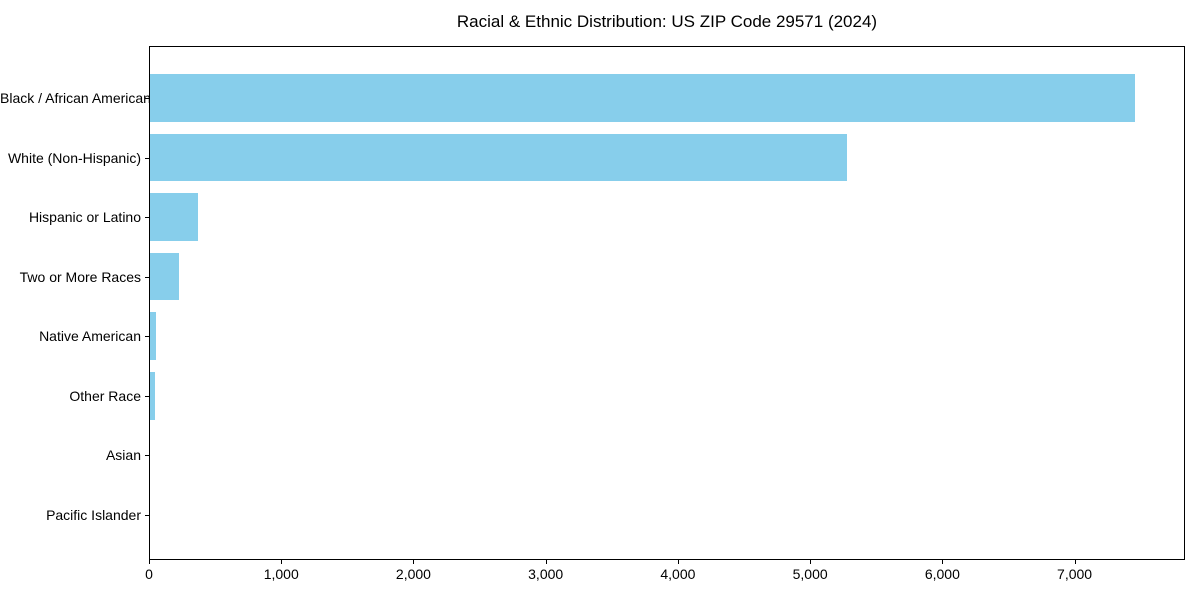  What do you see at coordinates (153, 336) in the screenshot?
I see `bar-native-american` at bounding box center [153, 336].